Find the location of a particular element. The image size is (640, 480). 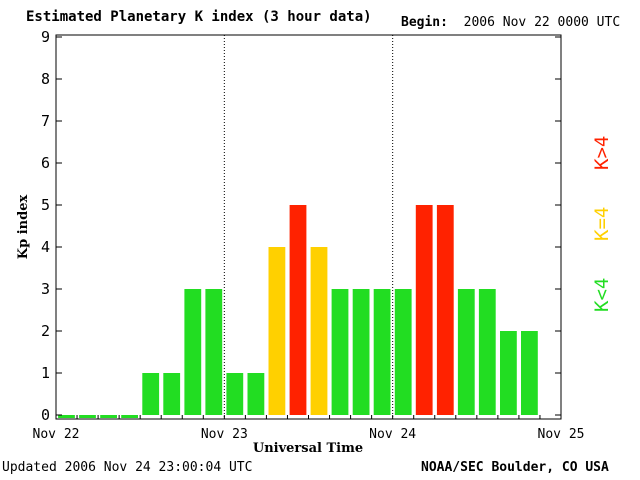

x-axis-label: Universal Time is located at coordinates (308, 448).